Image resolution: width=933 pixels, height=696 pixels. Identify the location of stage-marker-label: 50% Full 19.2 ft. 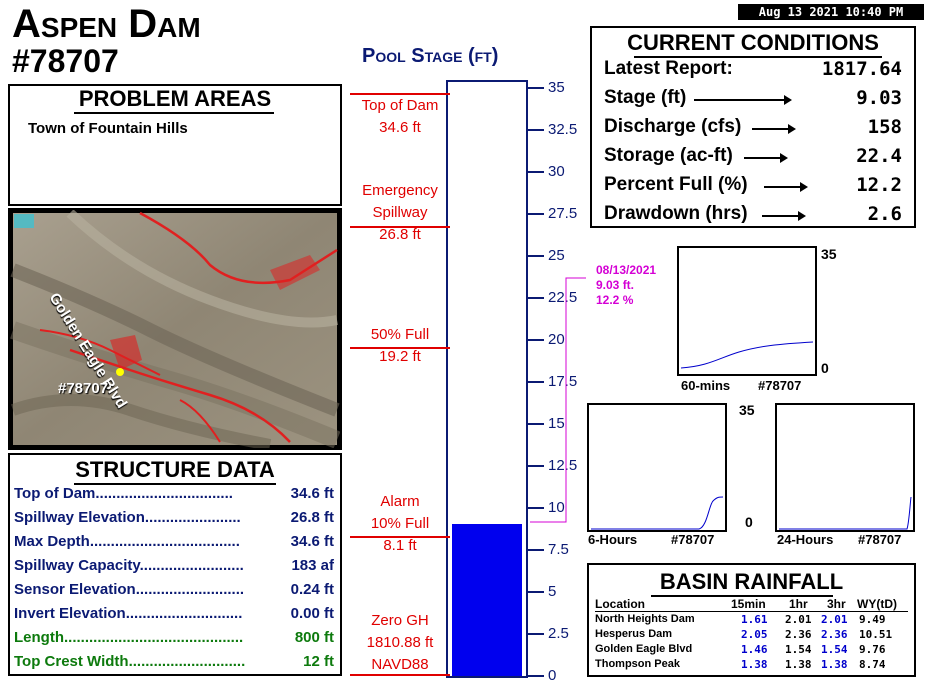
(400, 346).